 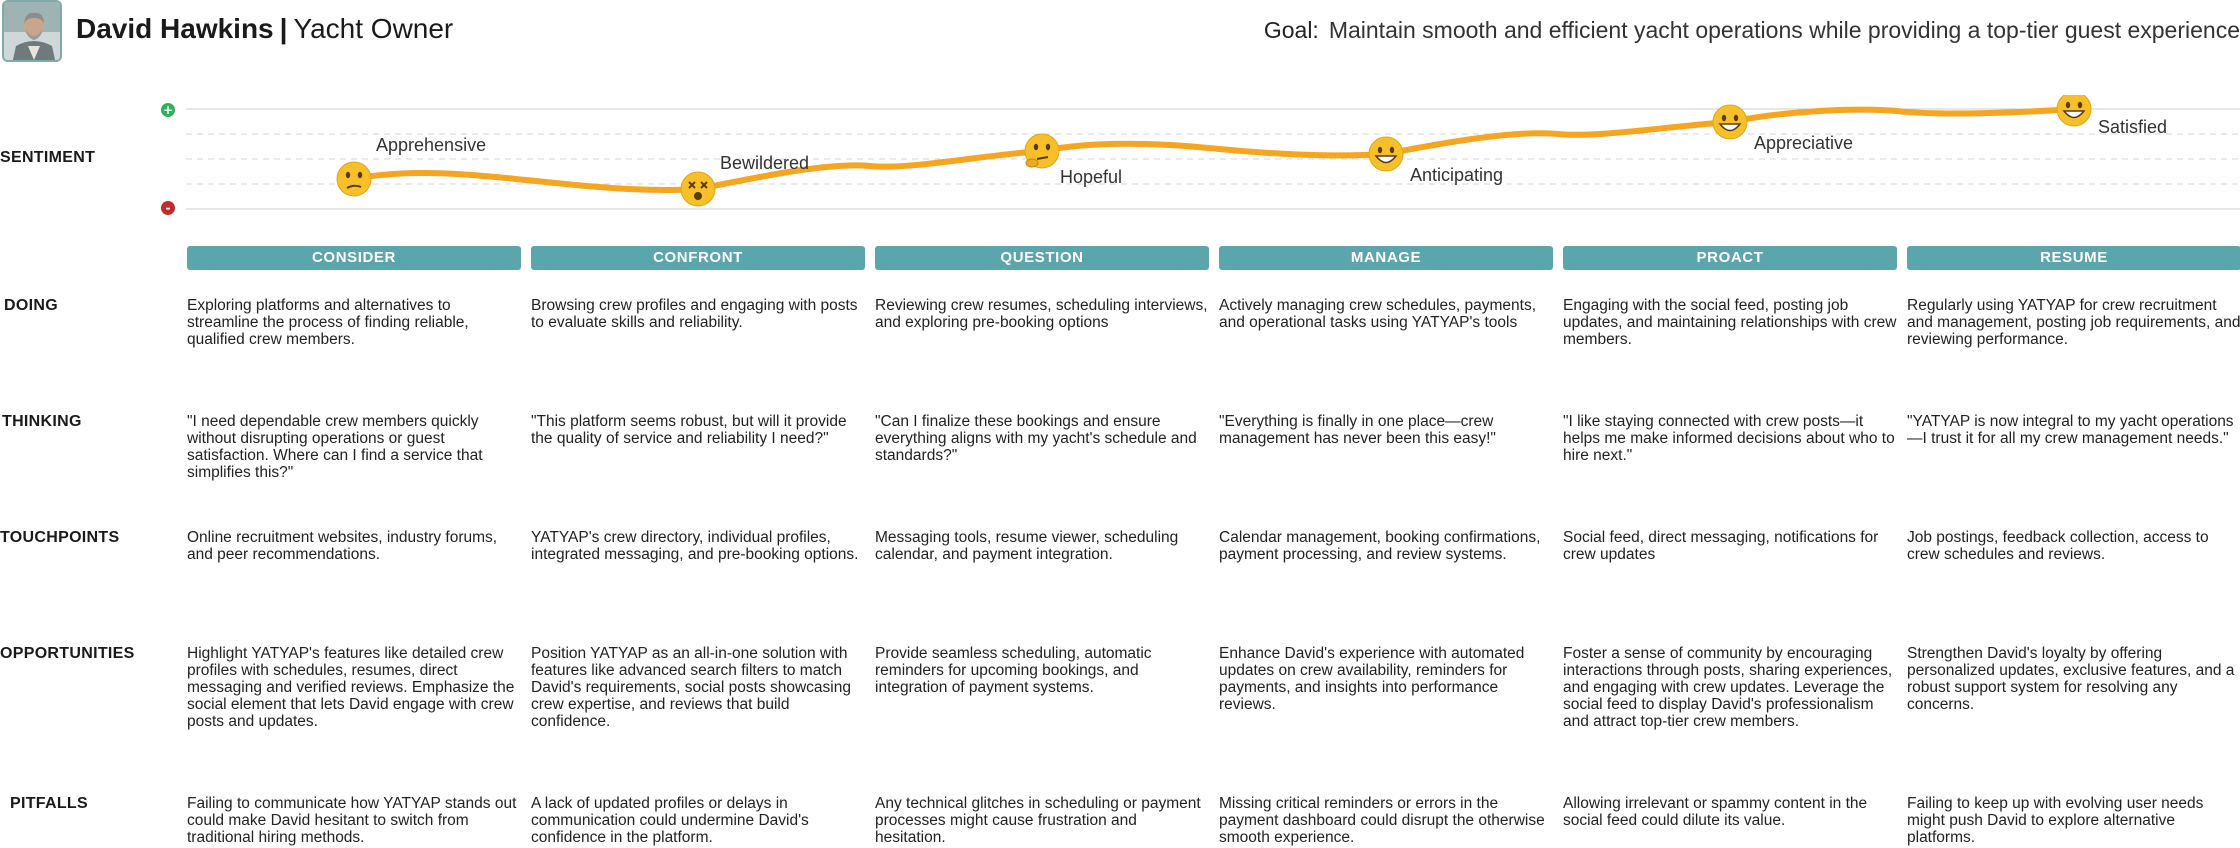 I want to click on sentiment-point-hopeful: Hopeful, so click(x=1073, y=160).